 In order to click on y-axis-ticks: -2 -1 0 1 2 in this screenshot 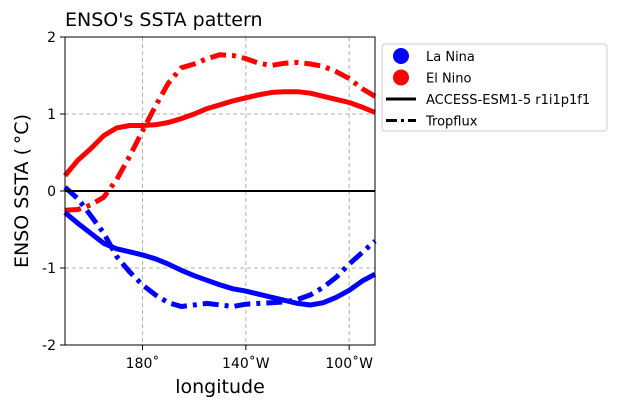, I will do `click(53, 192)`.